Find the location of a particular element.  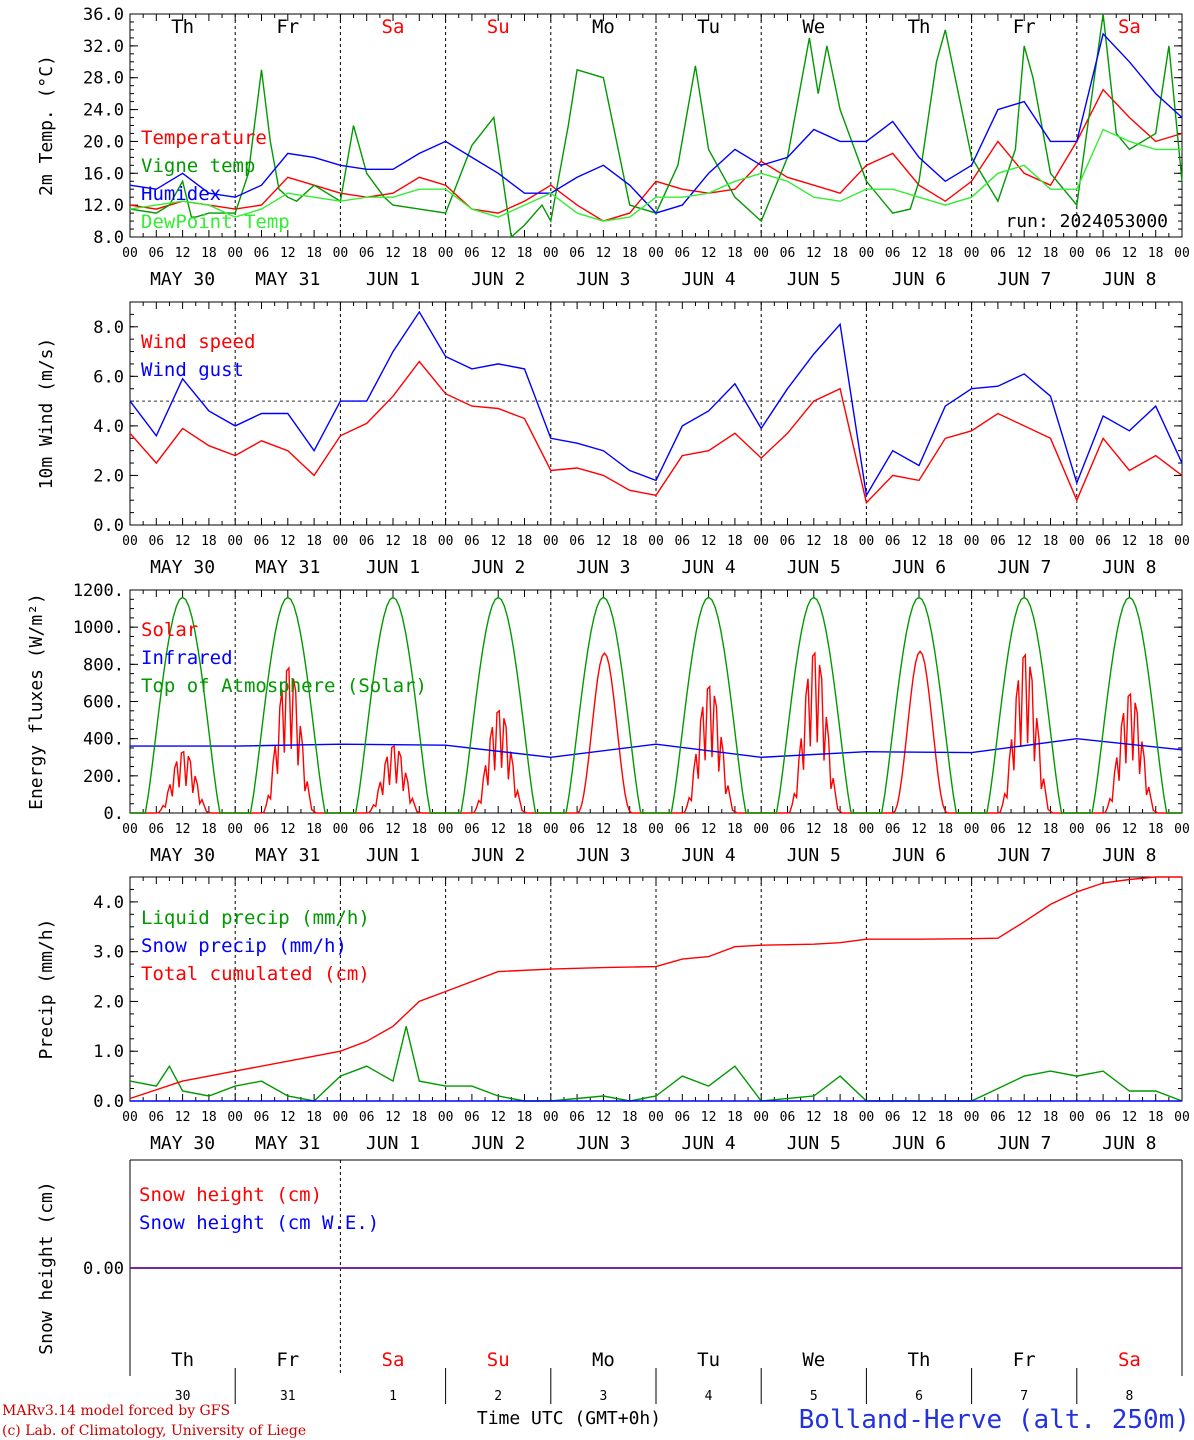

legend-entry: Top of Atmosphere (Solar) is located at coordinates (284, 686).